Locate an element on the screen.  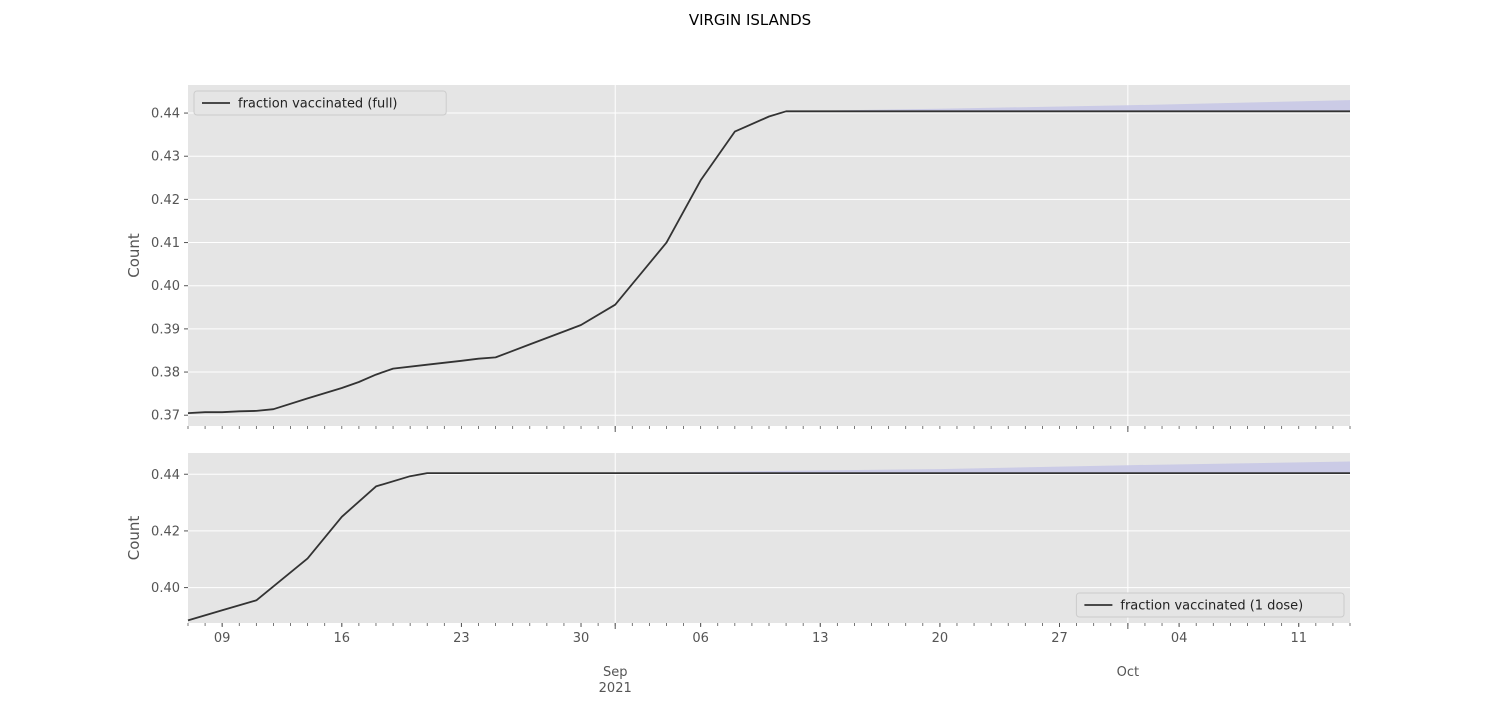
figure-title: VIRGIN ISLANDS is located at coordinates (750, 20).